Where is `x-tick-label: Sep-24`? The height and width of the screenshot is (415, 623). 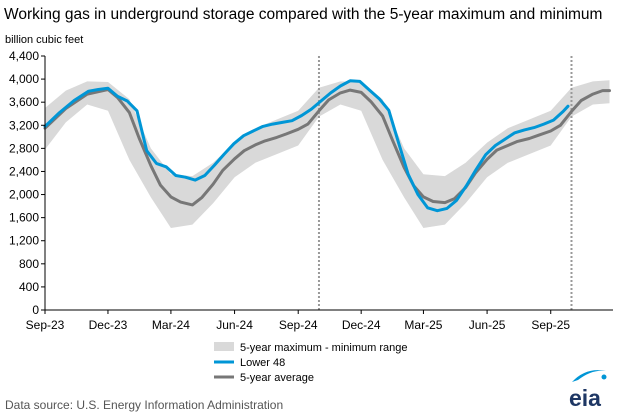
x-tick-label: Sep-24 is located at coordinates (298, 325).